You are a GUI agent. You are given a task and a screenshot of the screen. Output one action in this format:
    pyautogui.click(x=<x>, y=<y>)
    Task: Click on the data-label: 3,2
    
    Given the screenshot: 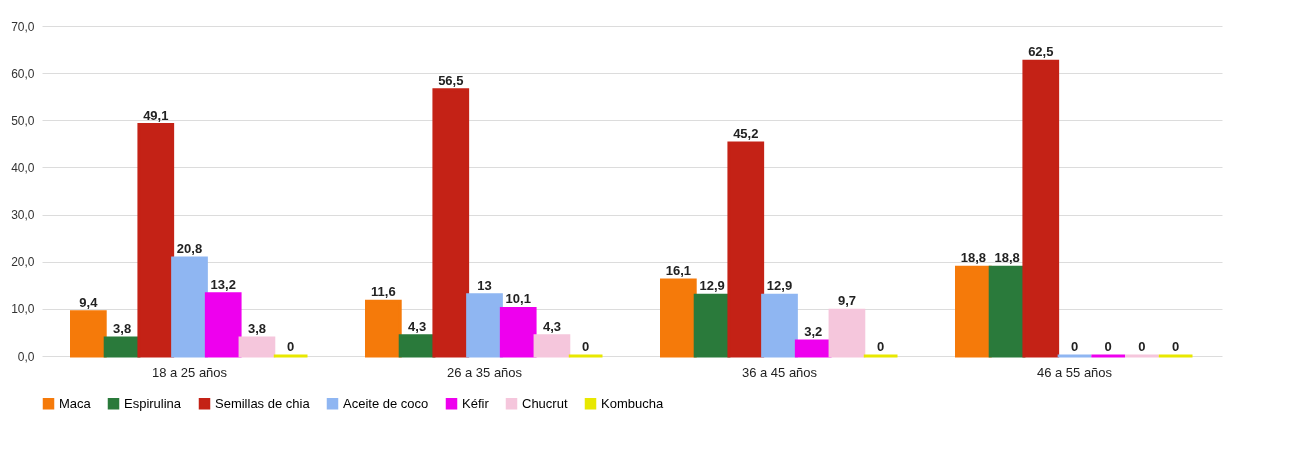 What is the action you would take?
    pyautogui.click(x=813, y=331)
    